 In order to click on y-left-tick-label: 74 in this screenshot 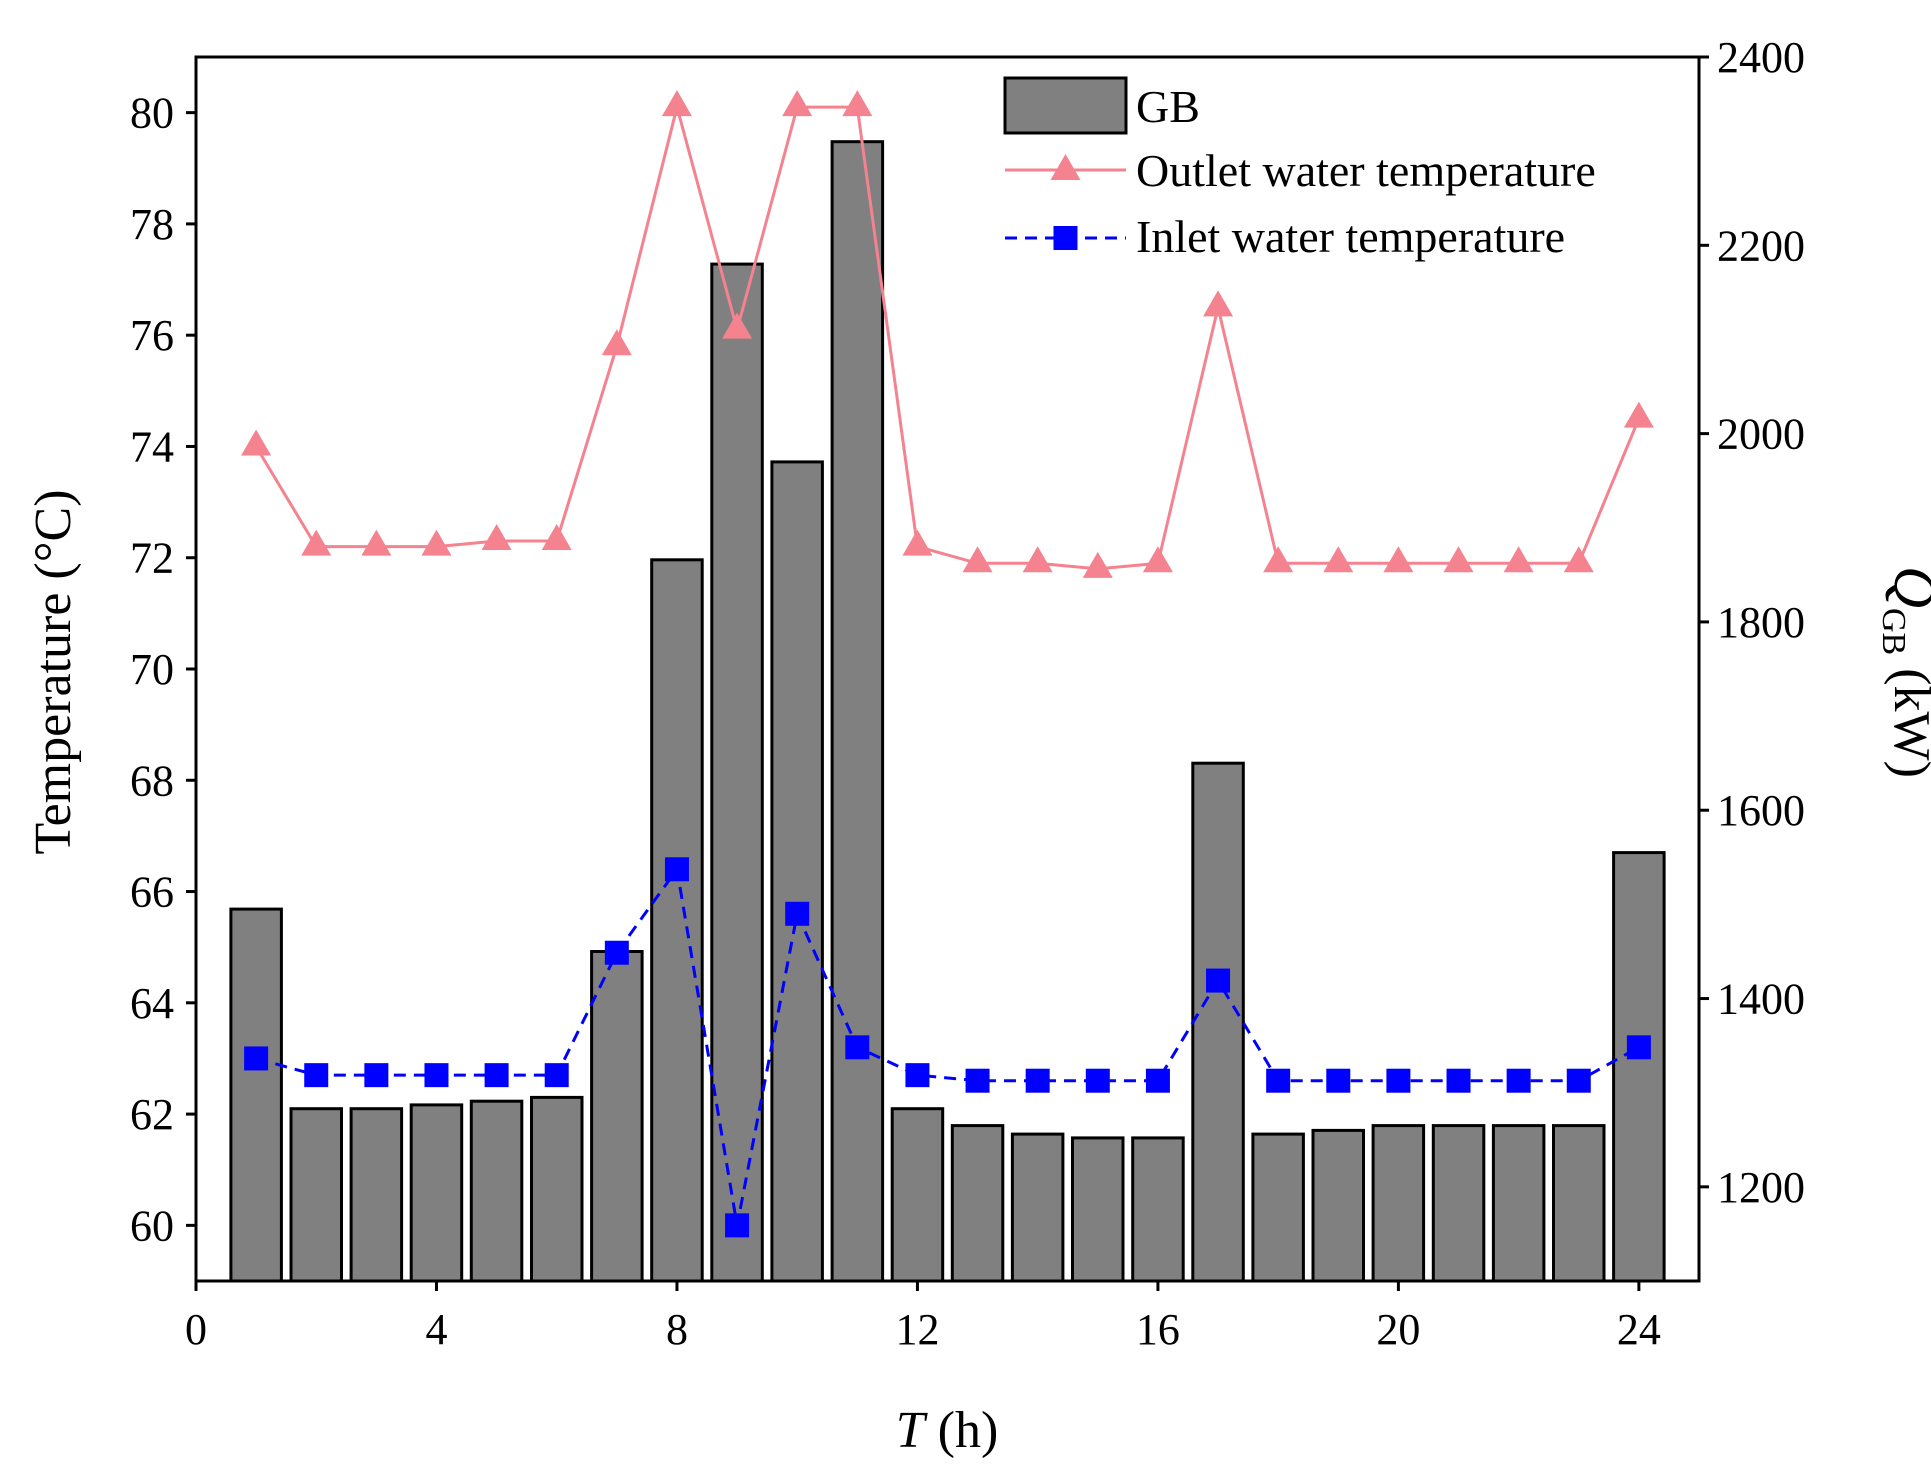, I will do `click(152, 446)`.